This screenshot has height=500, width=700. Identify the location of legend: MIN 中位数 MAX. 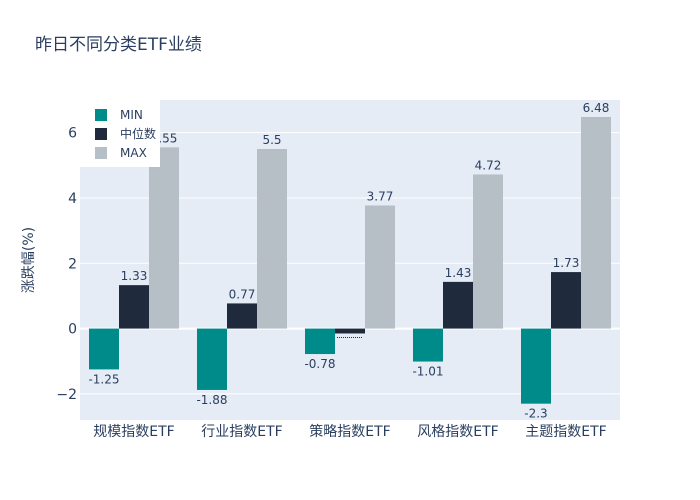
(120, 133).